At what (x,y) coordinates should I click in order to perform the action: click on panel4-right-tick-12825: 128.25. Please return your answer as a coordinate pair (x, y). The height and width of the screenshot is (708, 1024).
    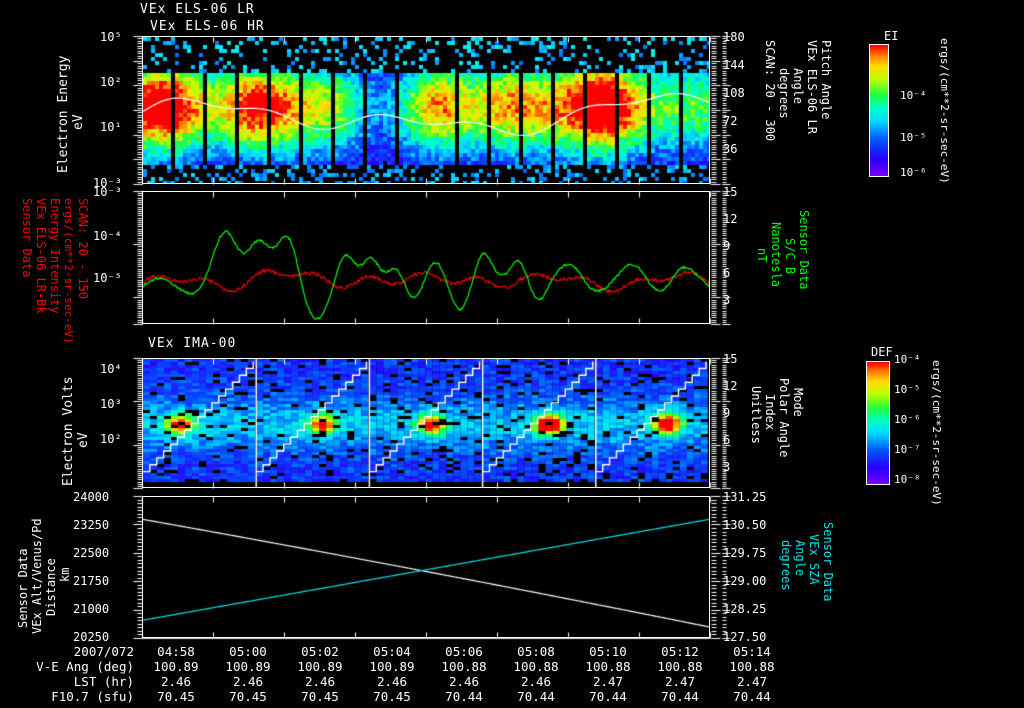
    Looking at the image, I should click on (745, 609).